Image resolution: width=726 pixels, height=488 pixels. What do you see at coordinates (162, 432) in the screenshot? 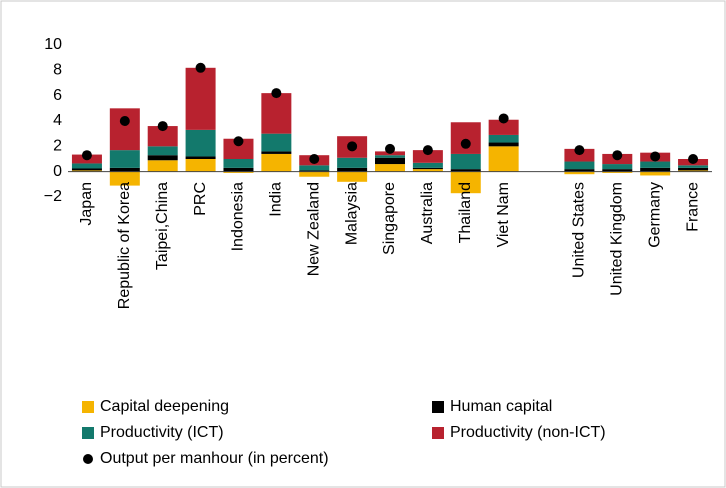
I see `legend-label: Productivity (ICT)` at bounding box center [162, 432].